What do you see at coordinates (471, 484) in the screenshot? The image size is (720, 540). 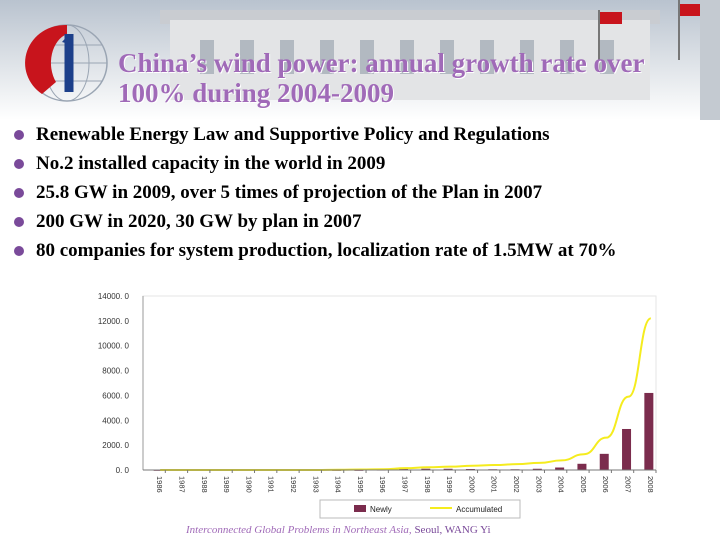 I see `x-tick-label: 2000` at bounding box center [471, 484].